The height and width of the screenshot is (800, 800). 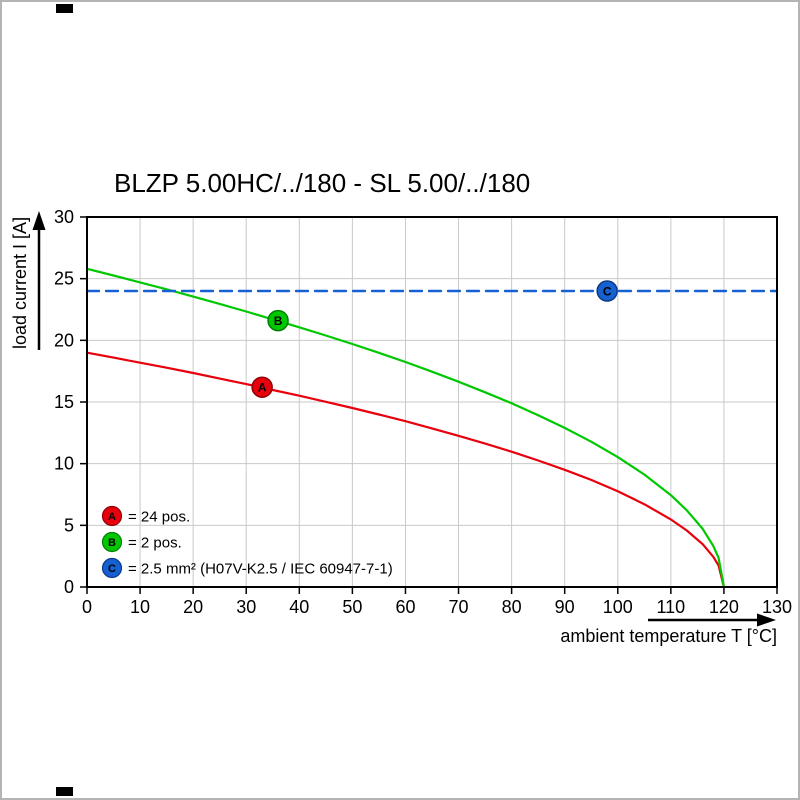 I want to click on y-tick-label: 25, so click(x=64, y=279).